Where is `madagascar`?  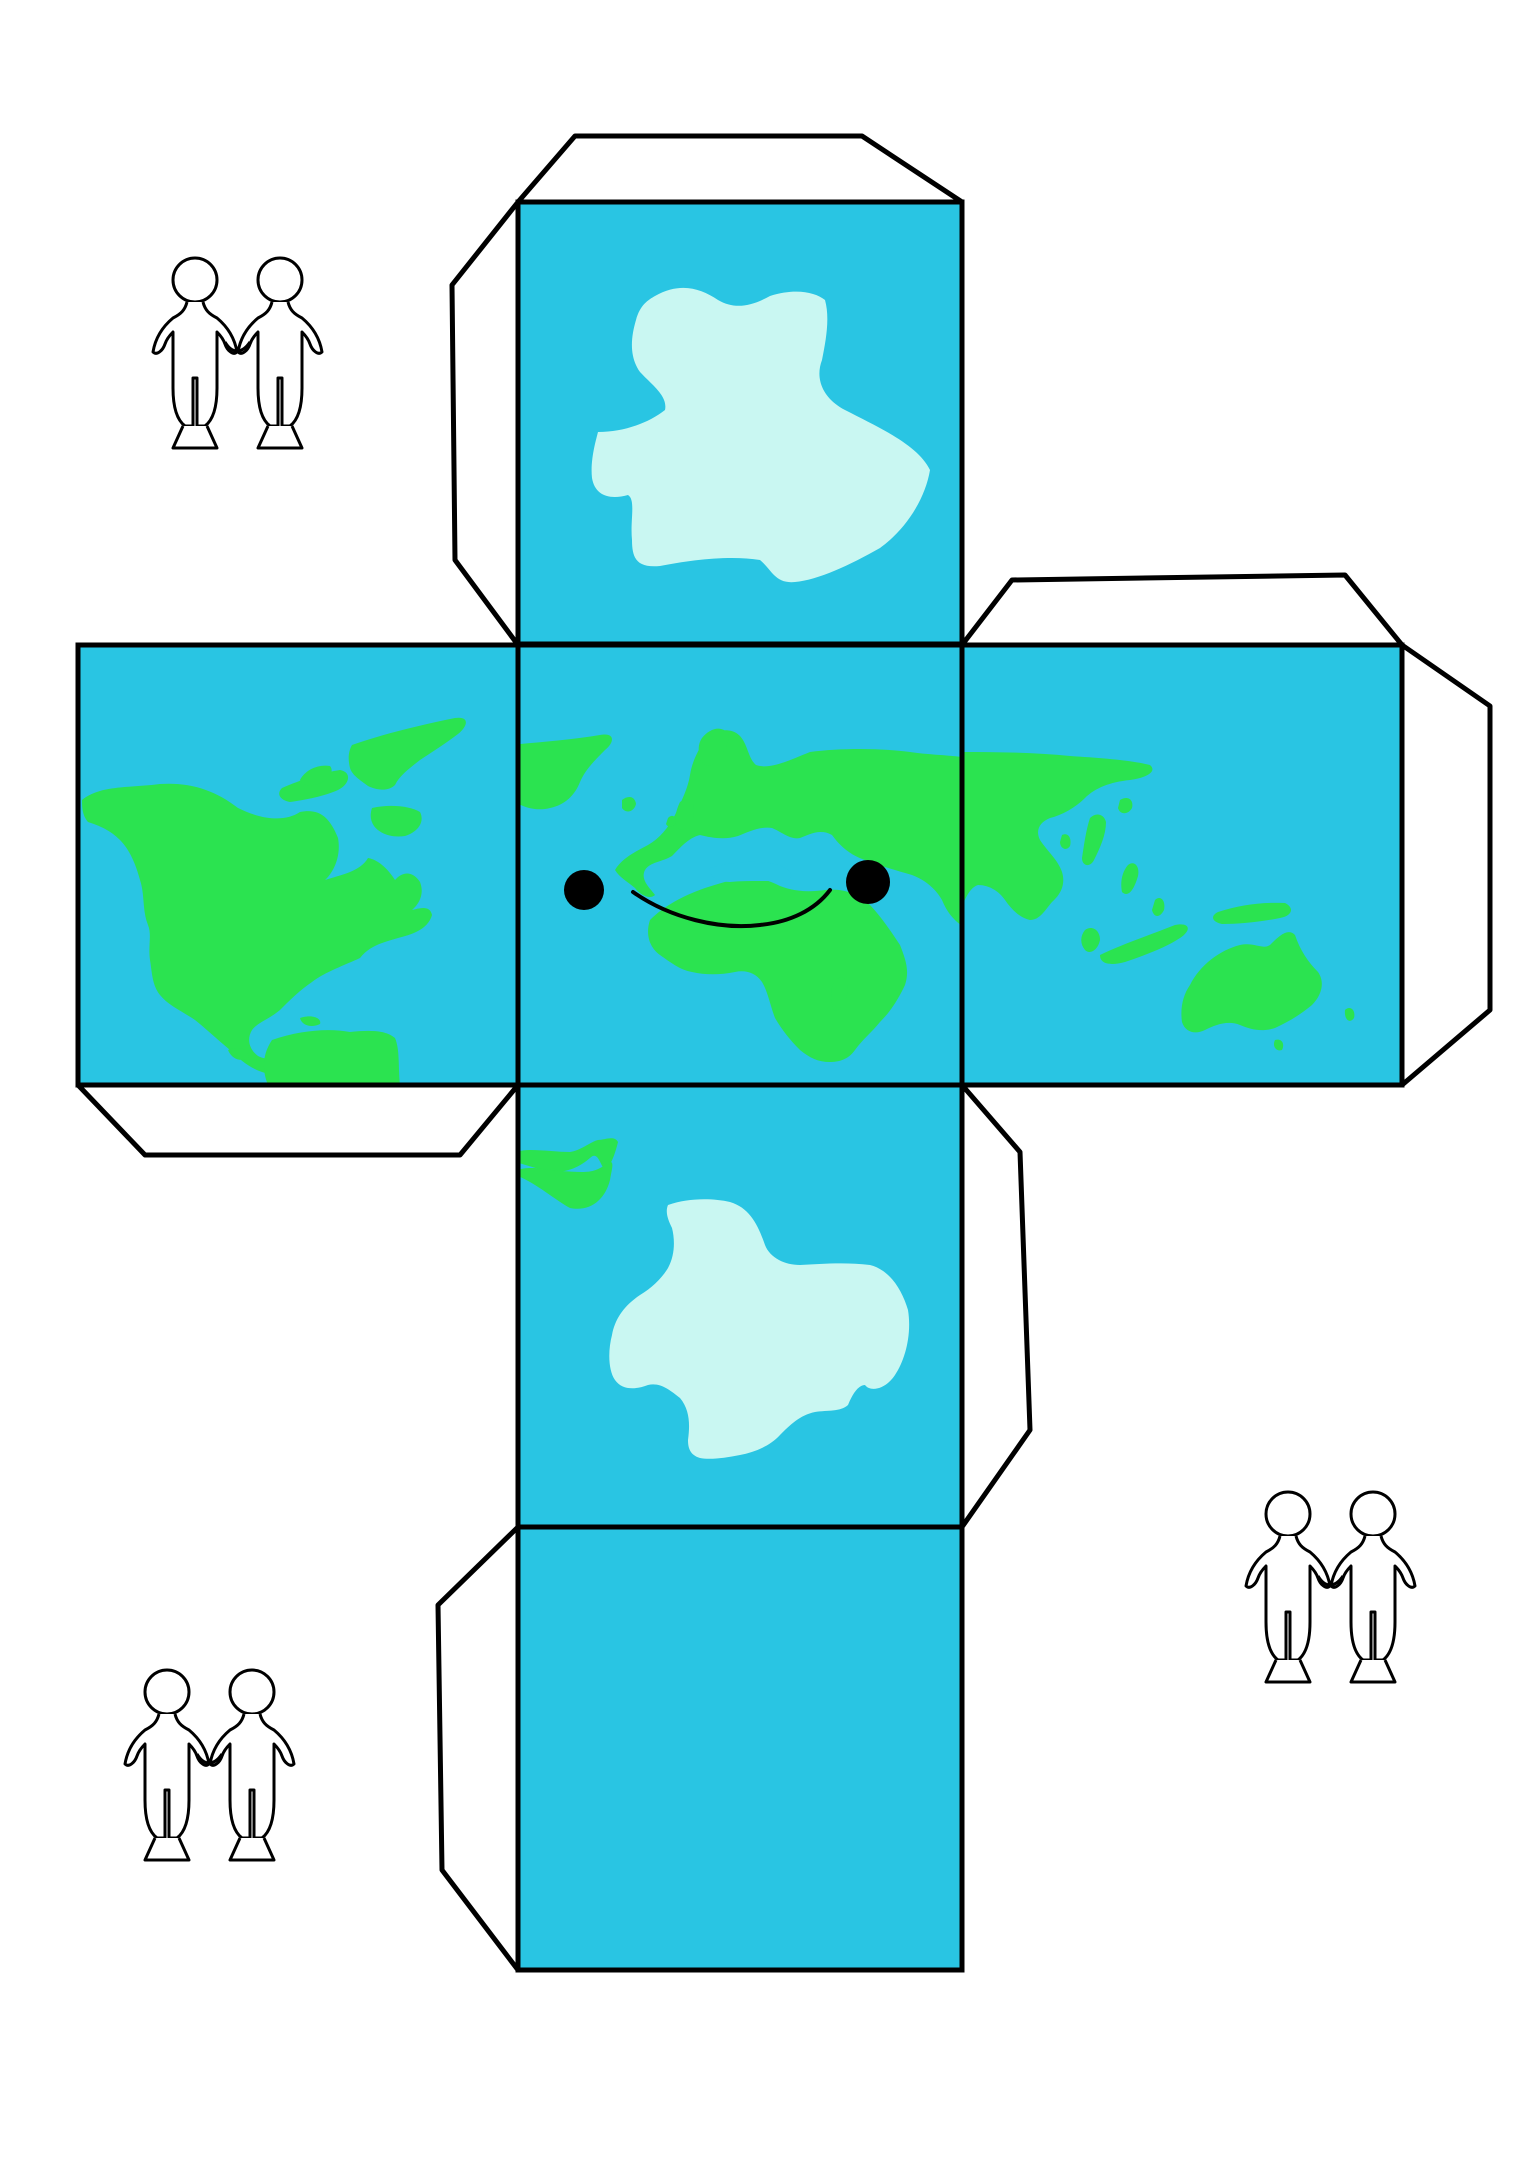 madagascar is located at coordinates (839, 994).